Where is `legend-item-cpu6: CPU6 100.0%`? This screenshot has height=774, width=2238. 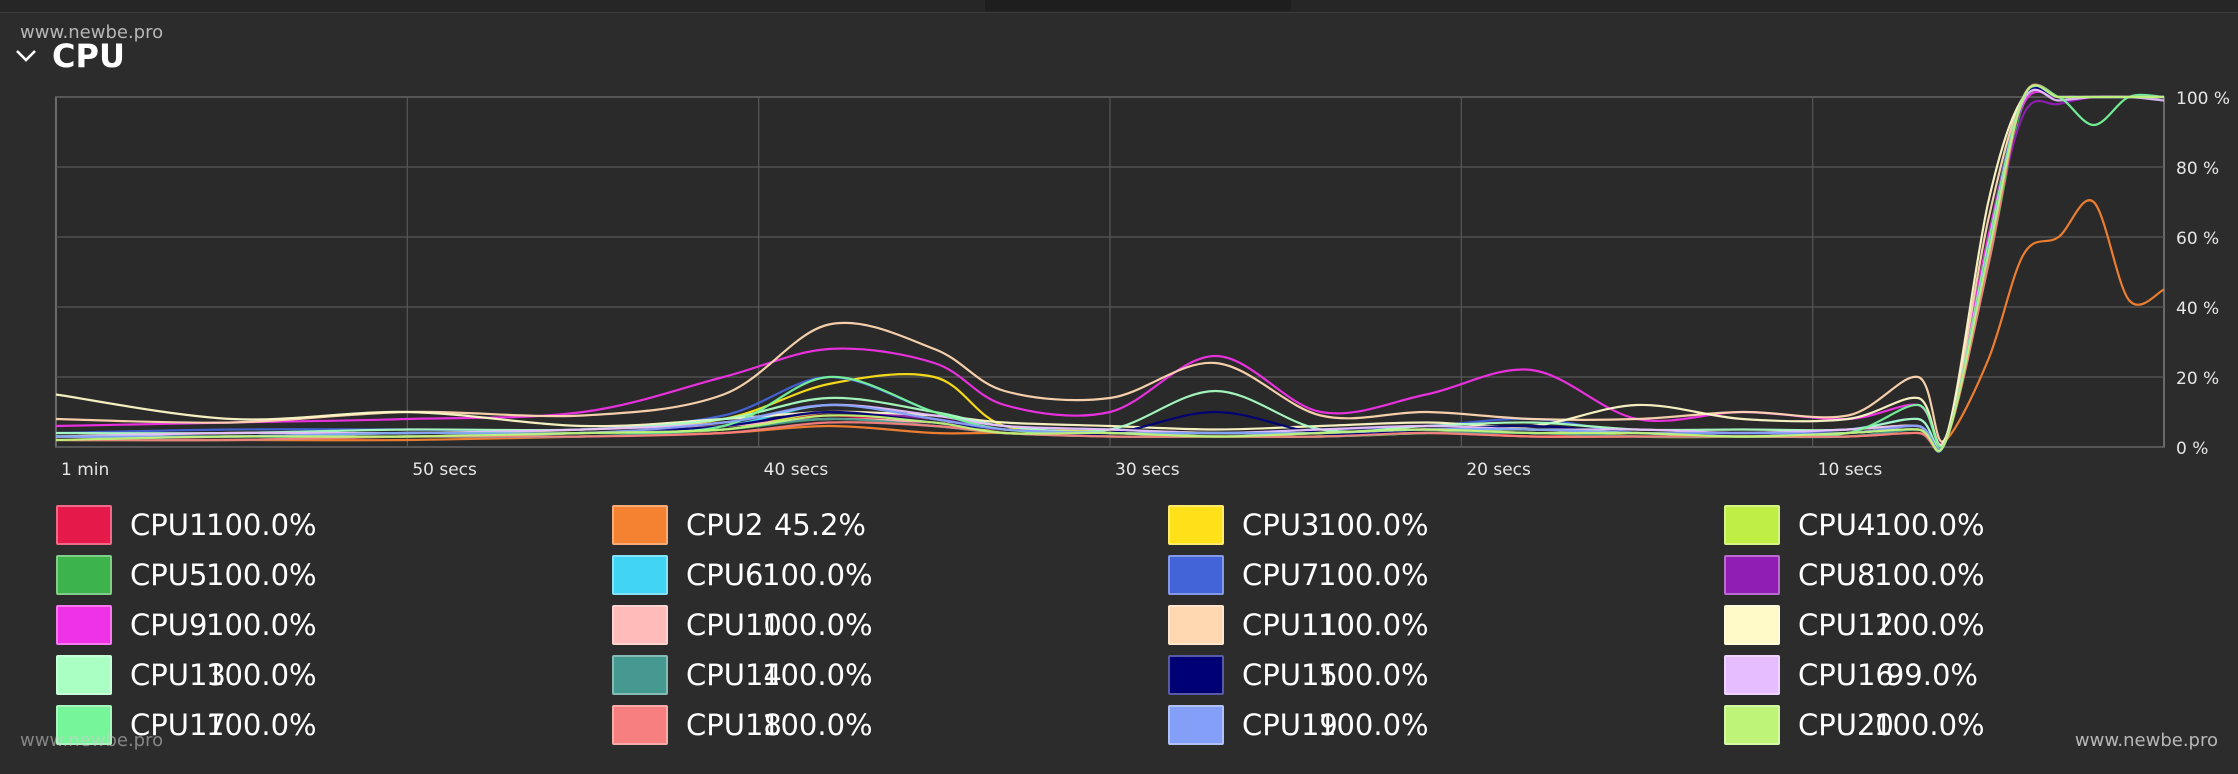
legend-item-cpu6: CPU6 100.0% is located at coordinates (742, 575).